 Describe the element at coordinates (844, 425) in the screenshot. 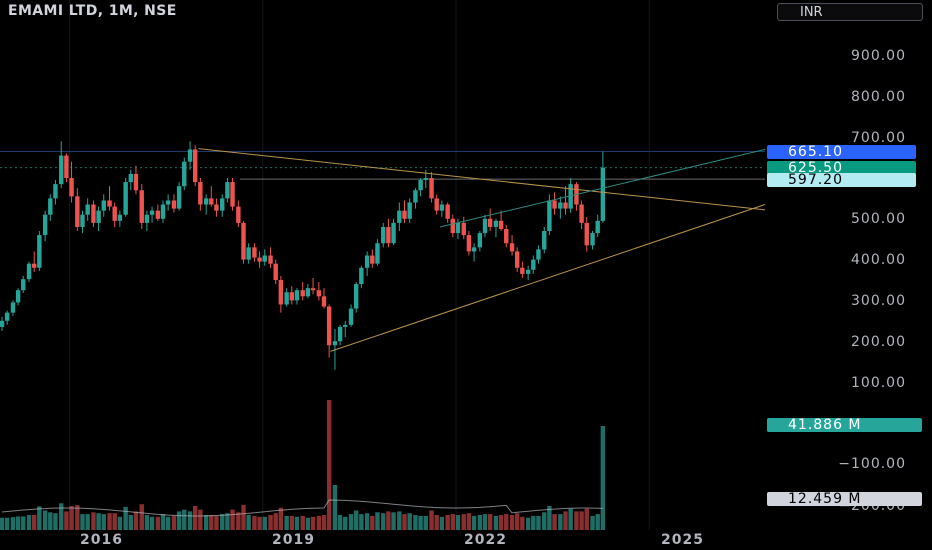

I see `volume-last-tag: 41.886 M` at that location.